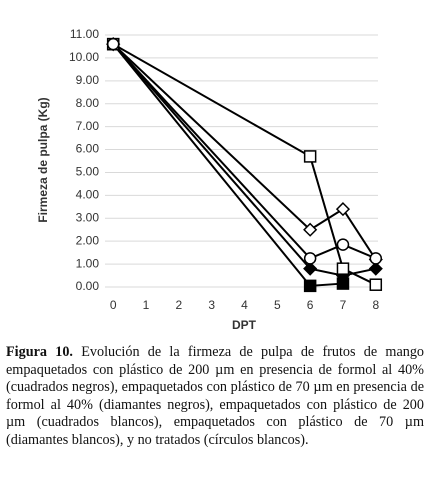  Describe the element at coordinates (113, 305) in the screenshot. I see `x-tick-label: 0` at that location.